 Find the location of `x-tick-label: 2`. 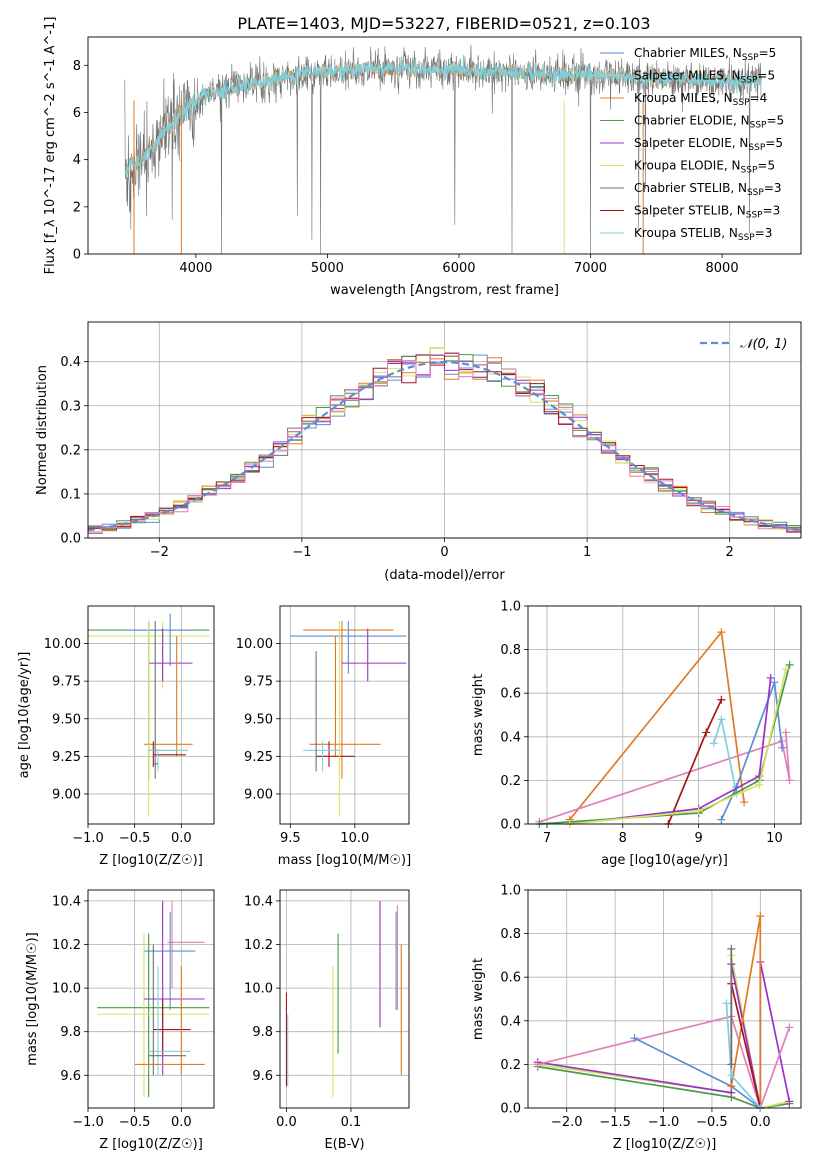

x-tick-label: 2 is located at coordinates (730, 552).